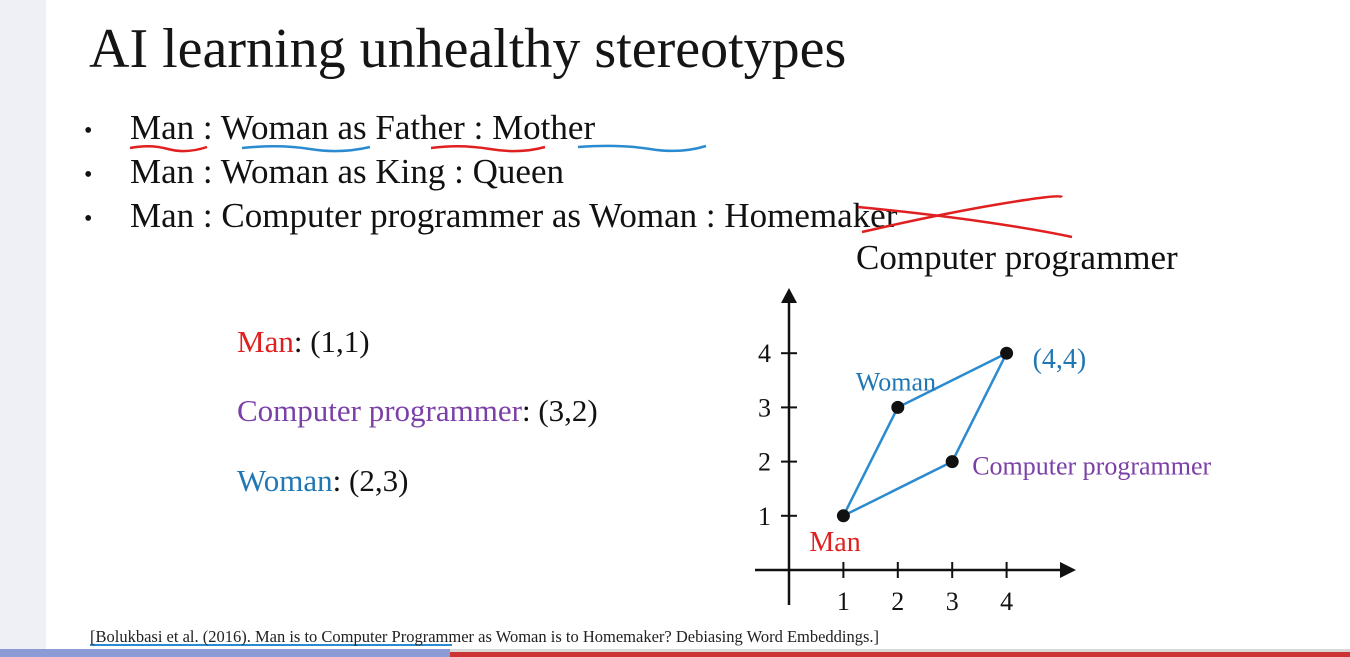  What do you see at coordinates (897, 601) in the screenshot?
I see `x-tick-label: 2` at bounding box center [897, 601].